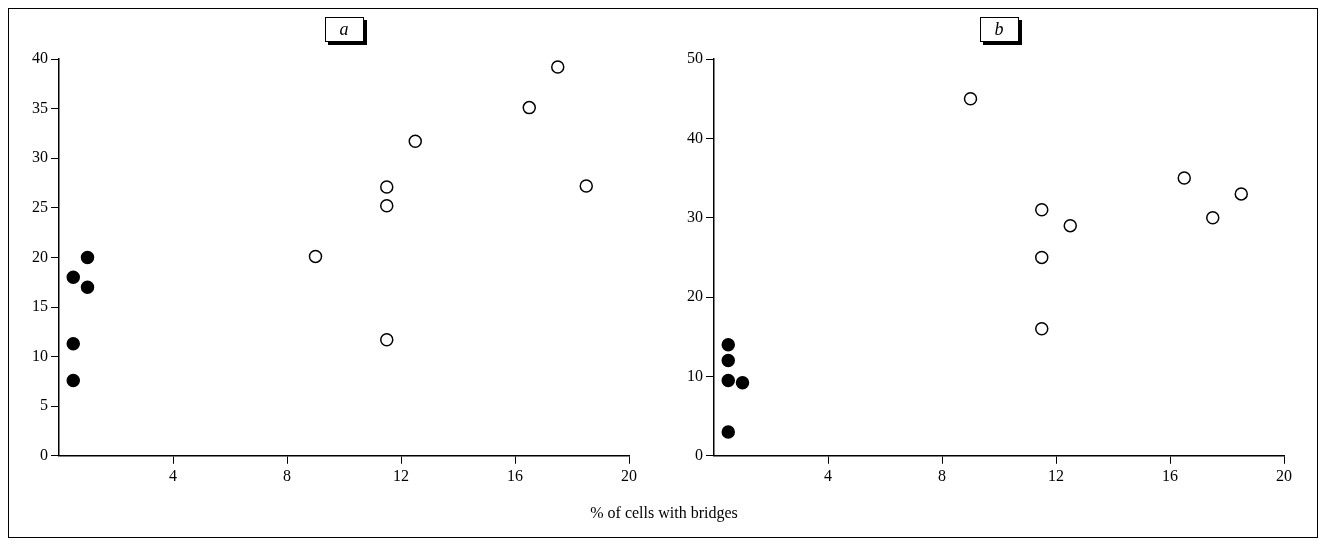  What do you see at coordinates (999, 29) in the screenshot?
I see `chart-title: b` at bounding box center [999, 29].